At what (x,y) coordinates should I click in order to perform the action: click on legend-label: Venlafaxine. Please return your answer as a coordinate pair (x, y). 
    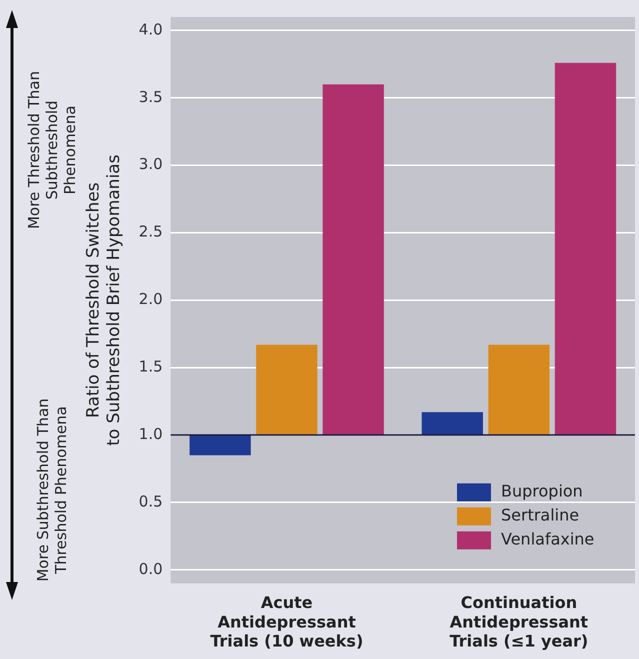
    Looking at the image, I should click on (547, 539).